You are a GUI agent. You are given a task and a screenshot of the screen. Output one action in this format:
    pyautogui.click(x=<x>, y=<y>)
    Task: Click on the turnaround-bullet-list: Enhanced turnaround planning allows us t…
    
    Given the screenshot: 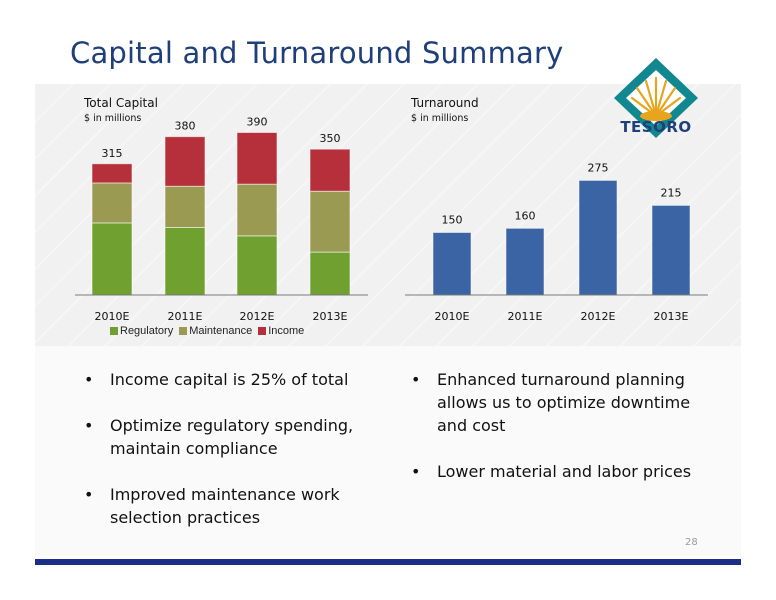 What is the action you would take?
    pyautogui.click(x=561, y=437)
    